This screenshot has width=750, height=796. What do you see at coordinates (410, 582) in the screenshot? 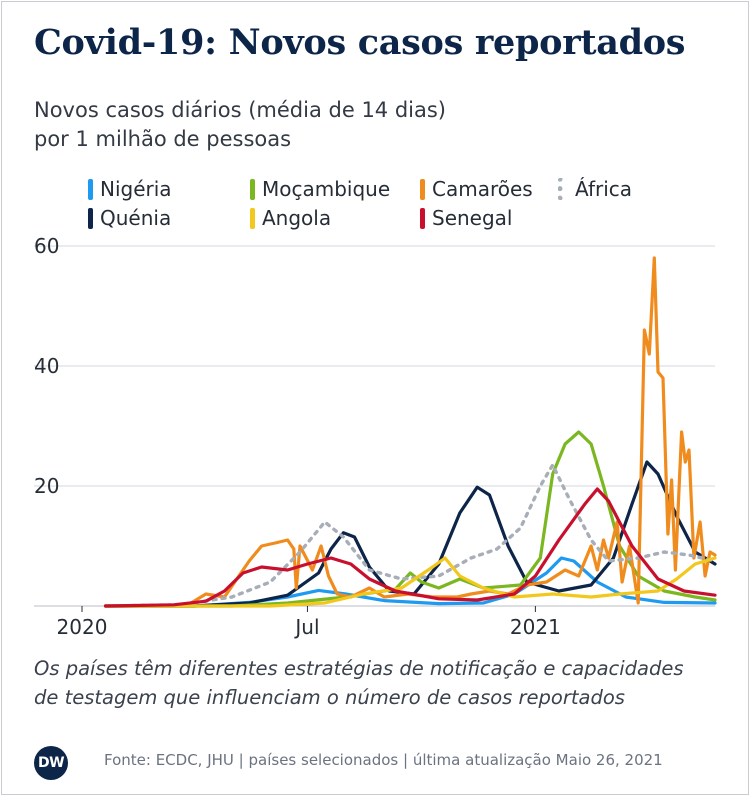
I see `series-line-angola` at bounding box center [410, 582].